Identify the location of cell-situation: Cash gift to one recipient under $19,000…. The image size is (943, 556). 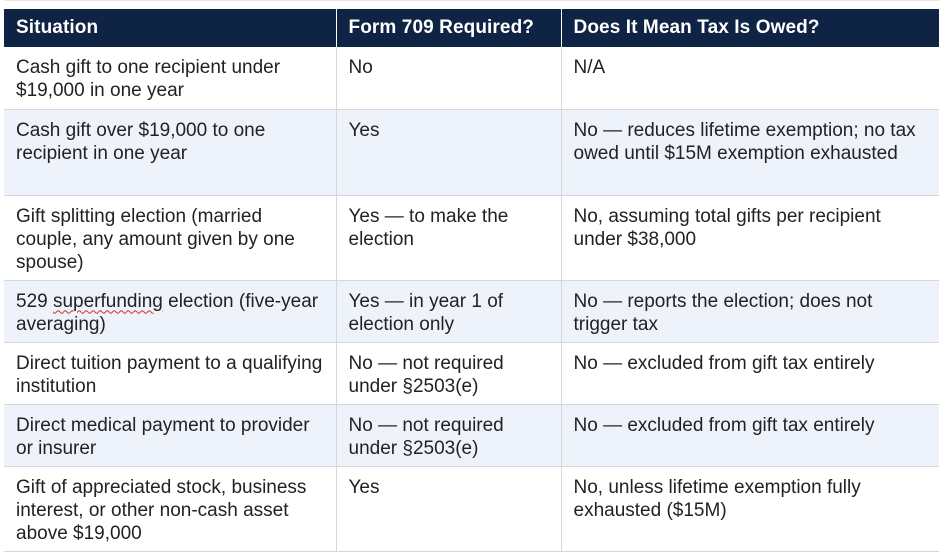
(170, 78).